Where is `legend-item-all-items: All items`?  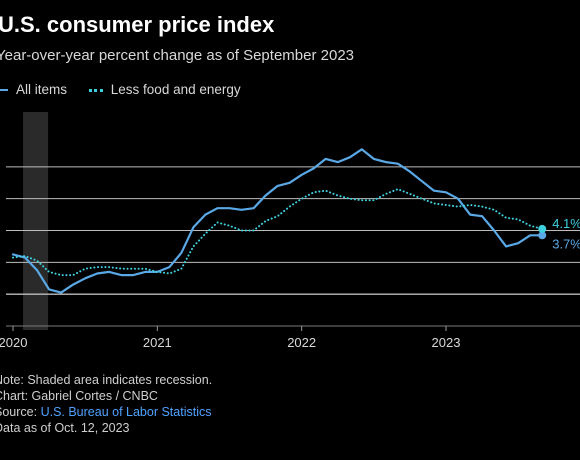 legend-item-all-items: All items is located at coordinates (33, 89).